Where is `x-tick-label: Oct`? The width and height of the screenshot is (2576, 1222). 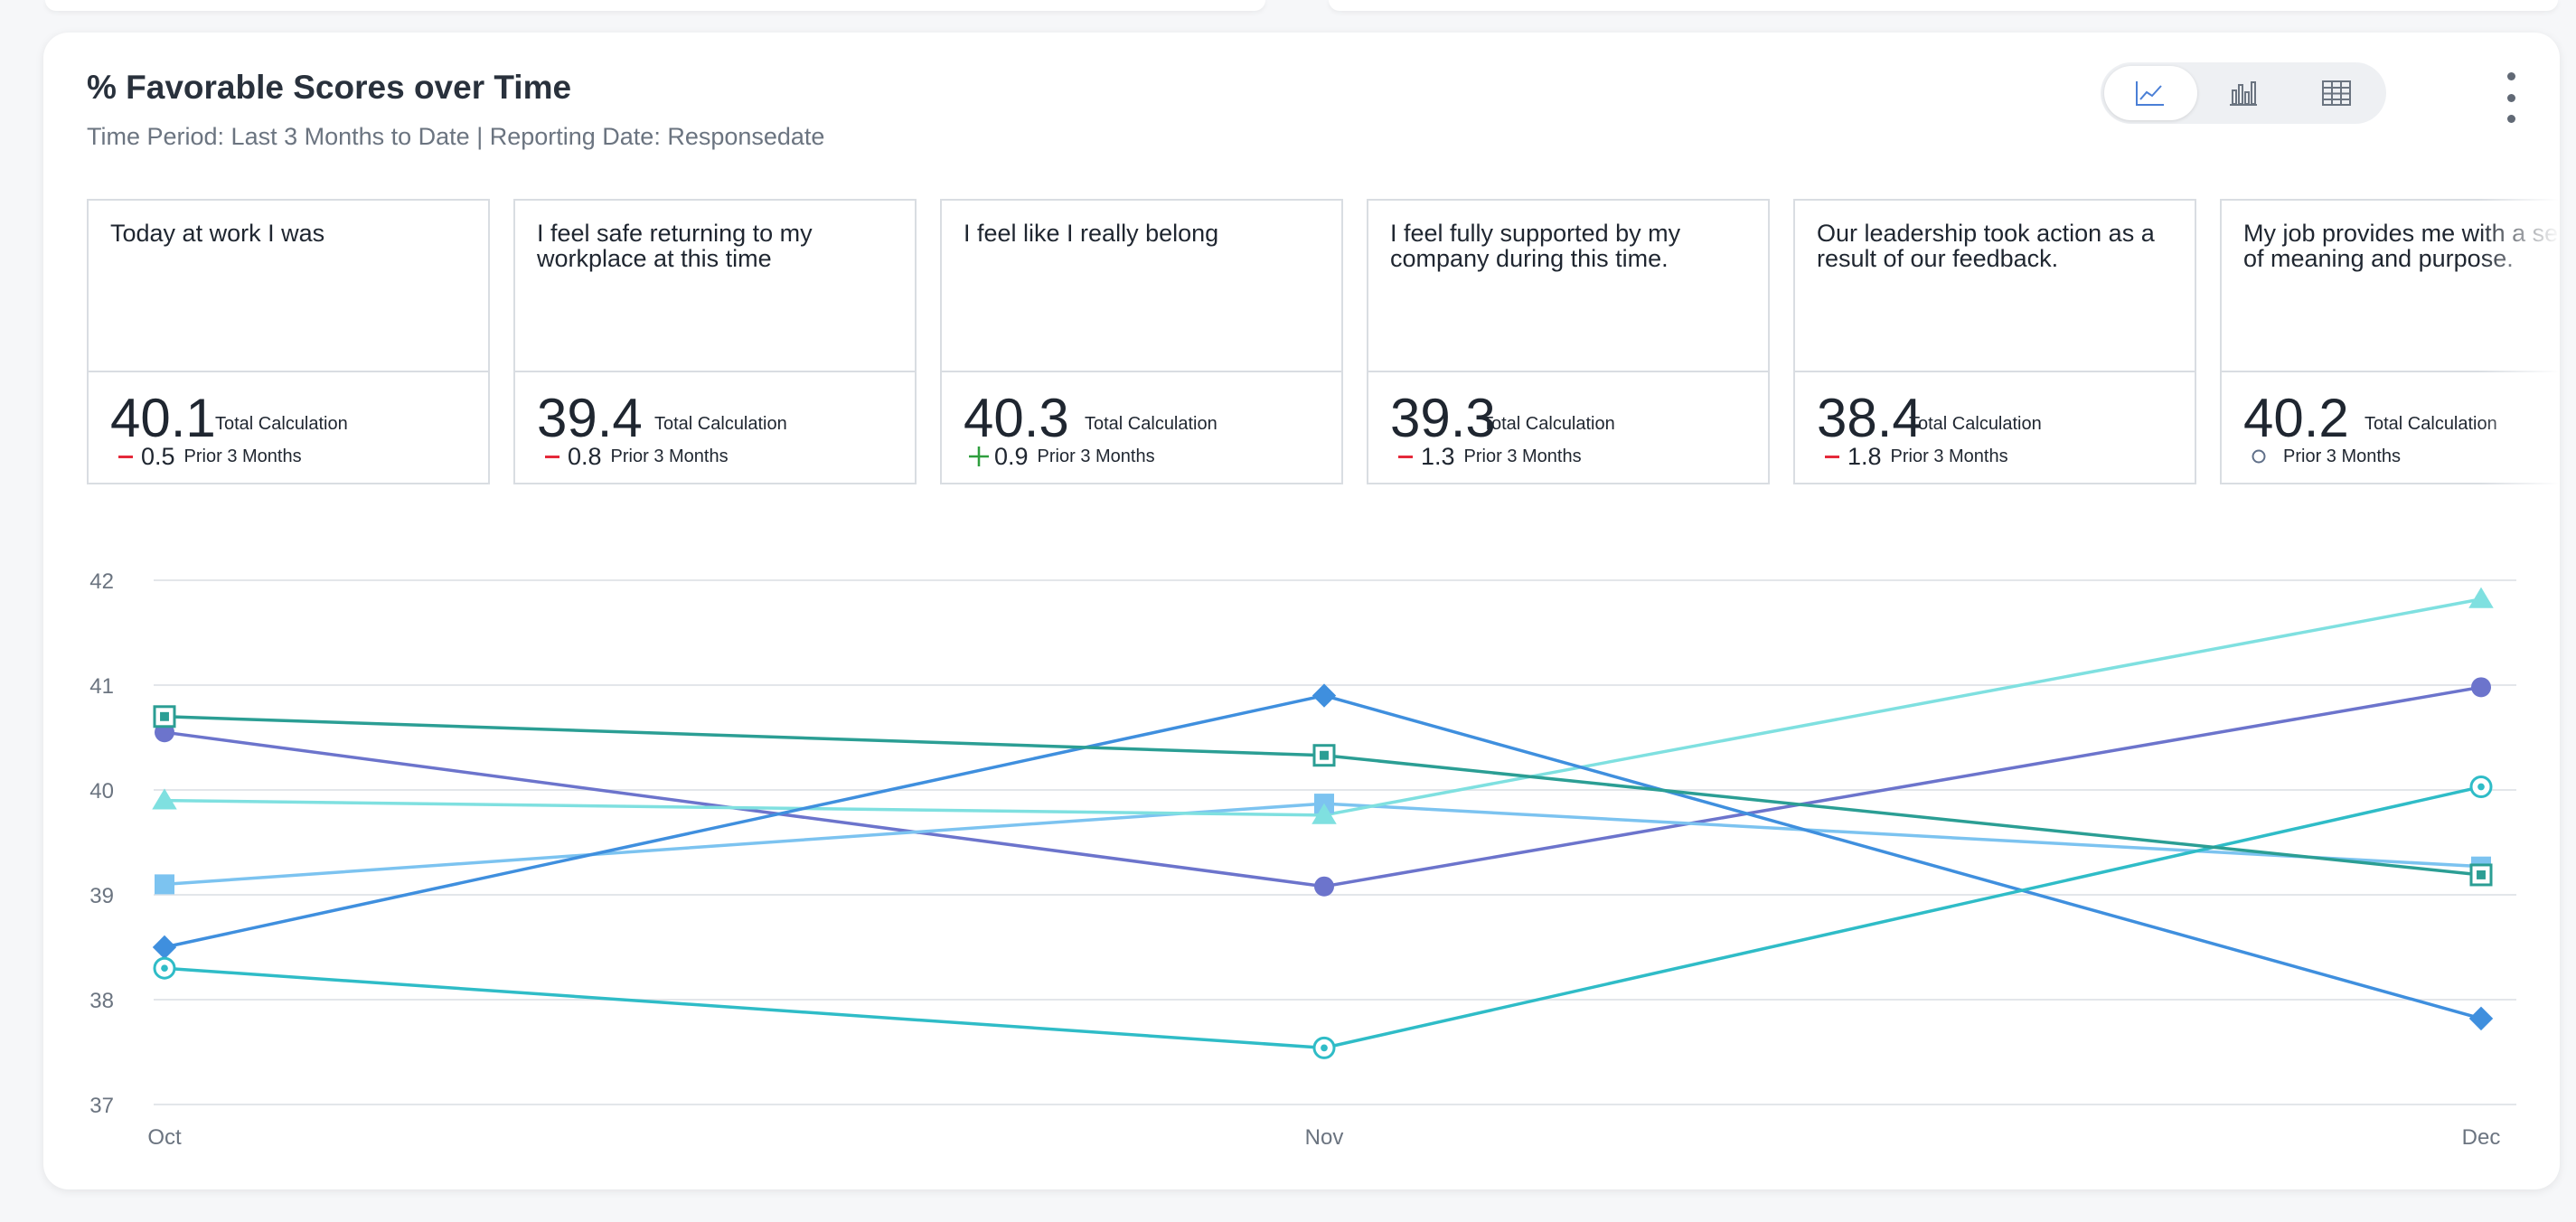
x-tick-label: Oct is located at coordinates (164, 1137).